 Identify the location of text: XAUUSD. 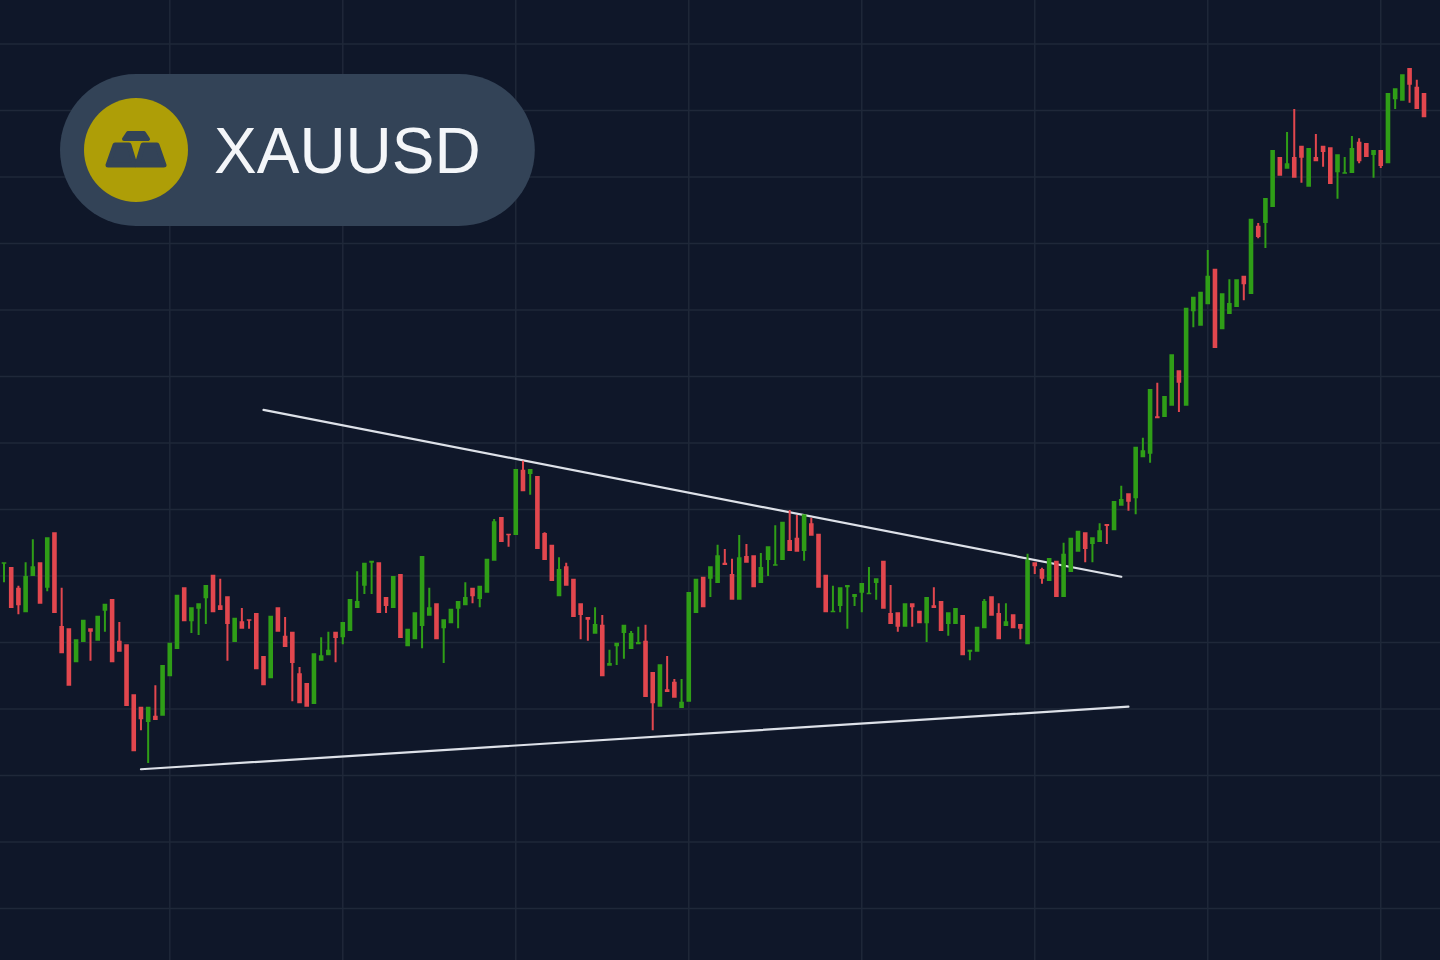
(347, 151).